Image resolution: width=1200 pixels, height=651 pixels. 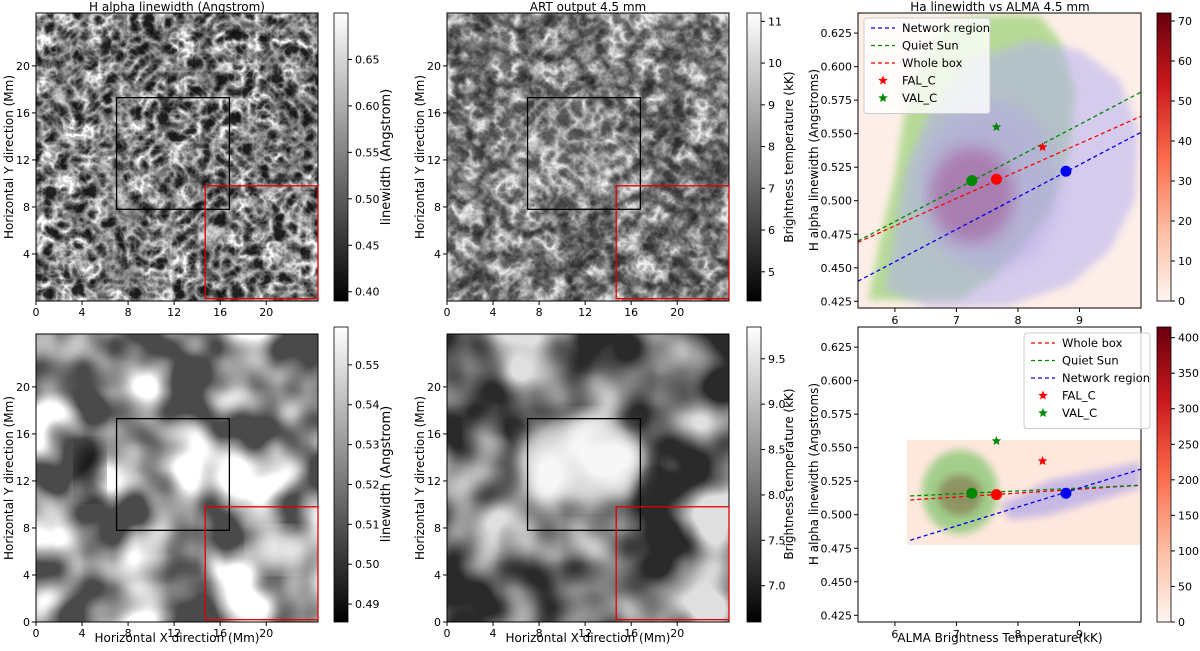 What do you see at coordinates (367, 292) in the screenshot?
I see `colorbar-tick-label: 0.40` at bounding box center [367, 292].